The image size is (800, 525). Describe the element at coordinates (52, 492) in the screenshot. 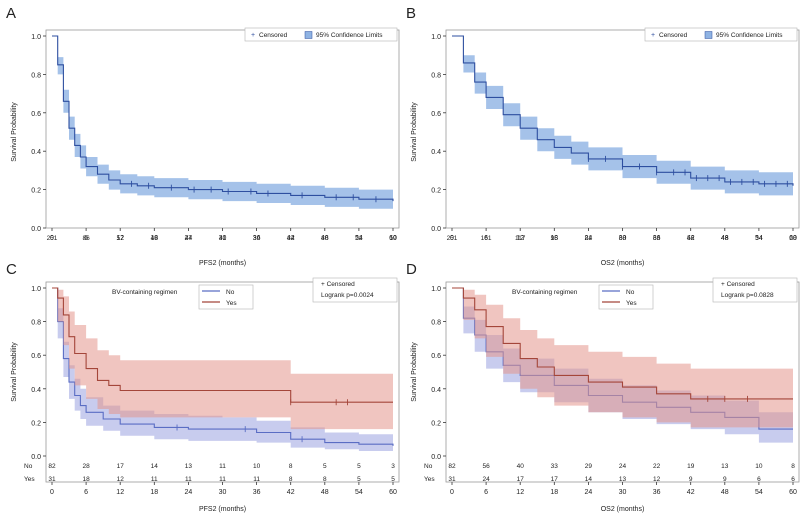

I see `x-tick-label: 0` at that location.